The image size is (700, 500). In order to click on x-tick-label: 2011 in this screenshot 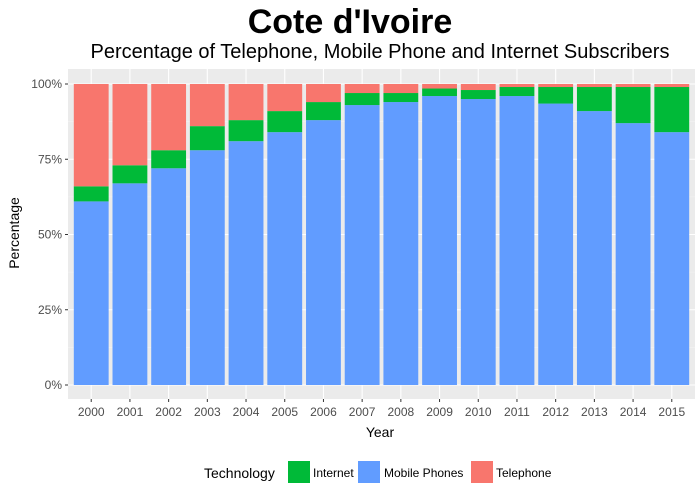, I will do `click(517, 412)`.